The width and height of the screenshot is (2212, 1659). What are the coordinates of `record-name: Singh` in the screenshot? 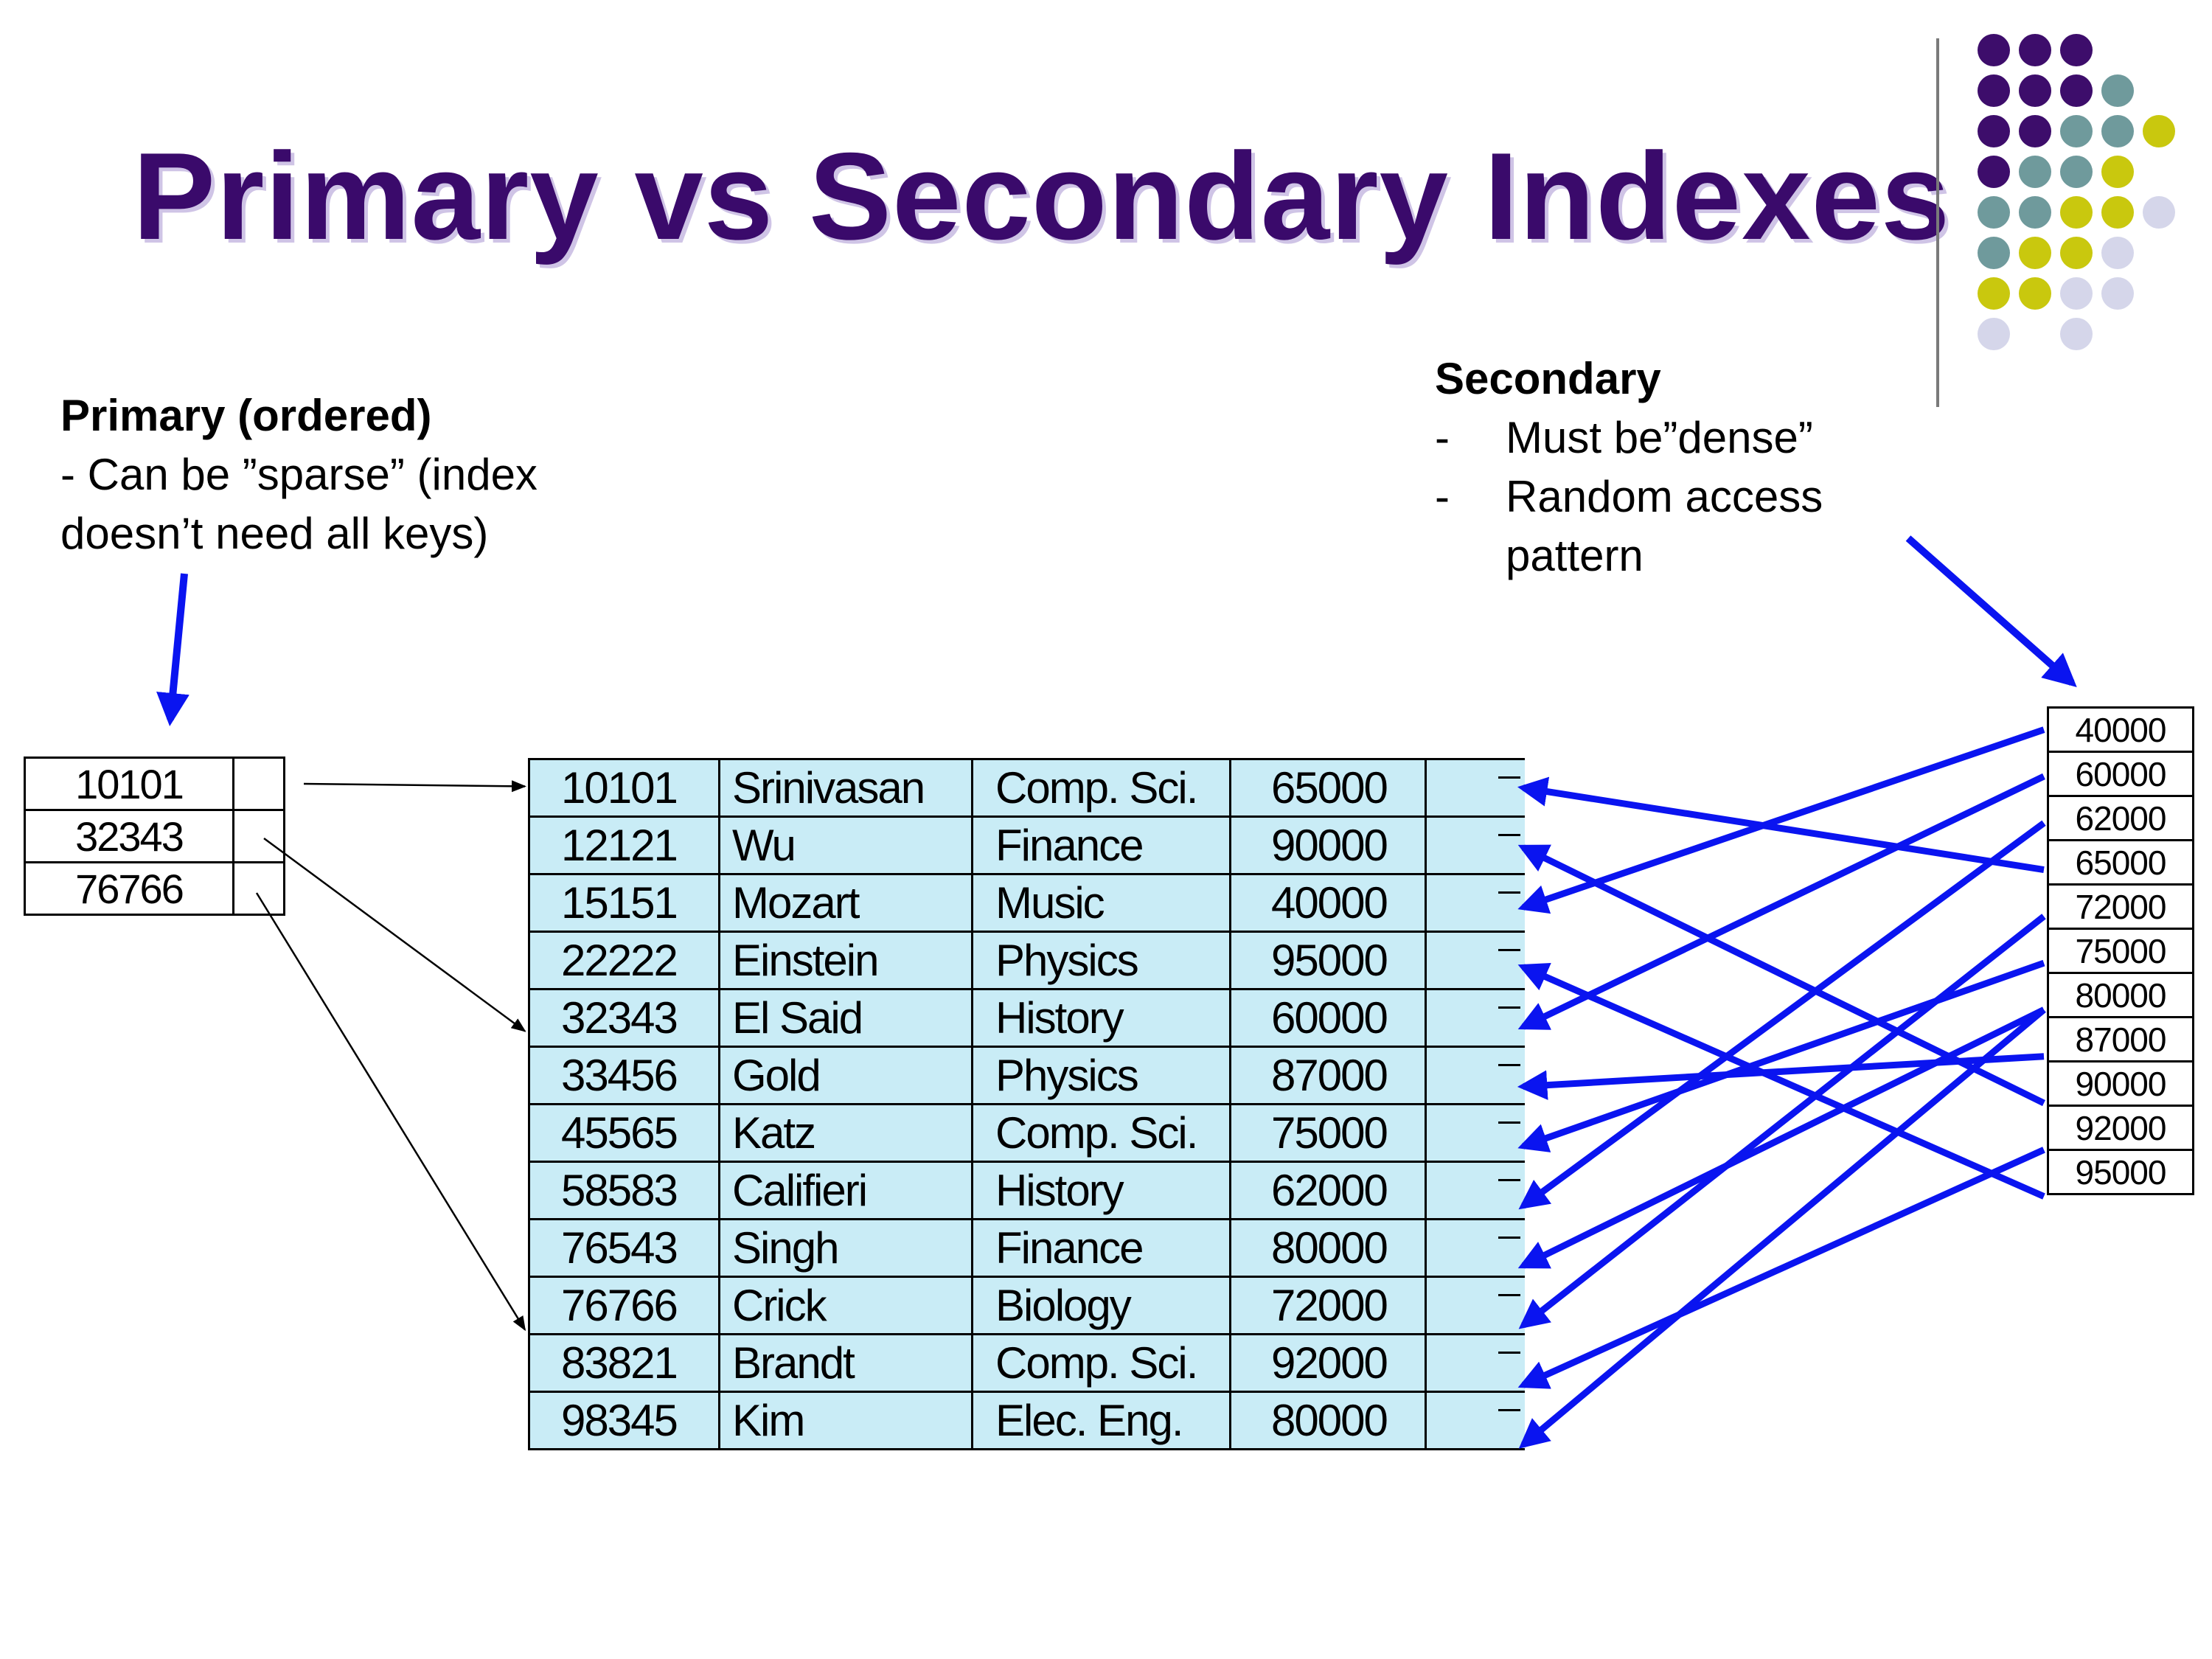 It's located at (845, 1248).